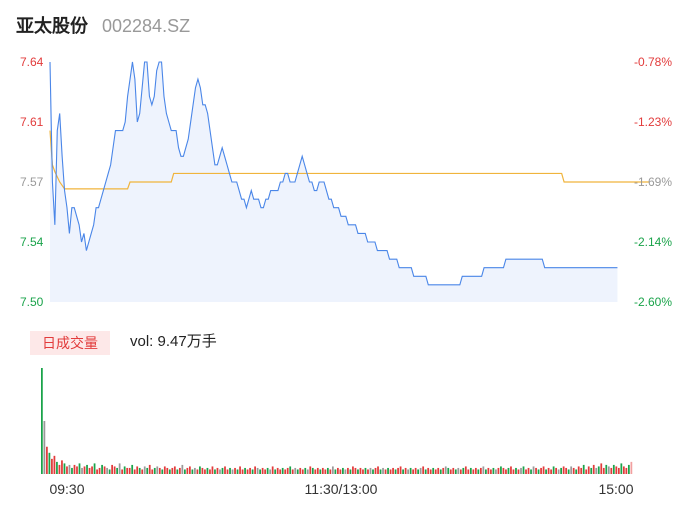 The height and width of the screenshot is (524, 686). What do you see at coordinates (32, 242) in the screenshot?
I see `y-left-tick: 7.54` at bounding box center [32, 242].